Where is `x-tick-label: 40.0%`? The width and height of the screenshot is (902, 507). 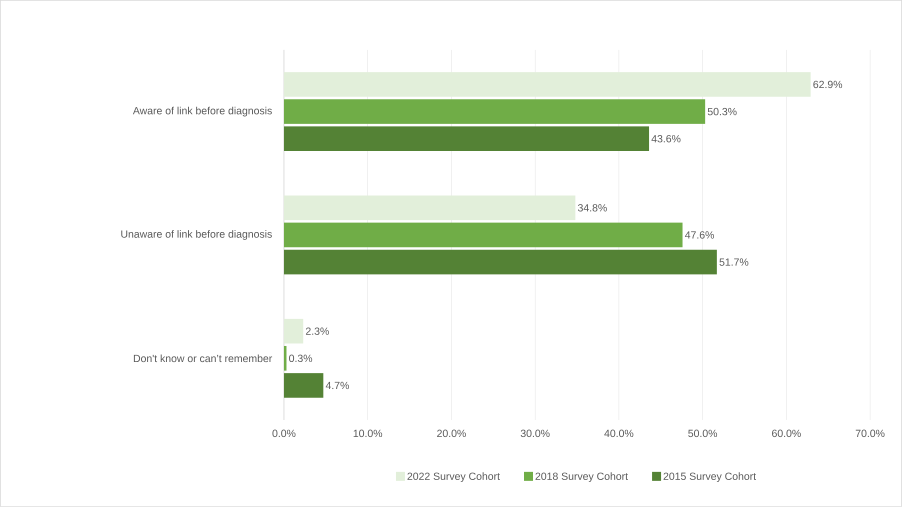
x-tick-label: 40.0% is located at coordinates (619, 434).